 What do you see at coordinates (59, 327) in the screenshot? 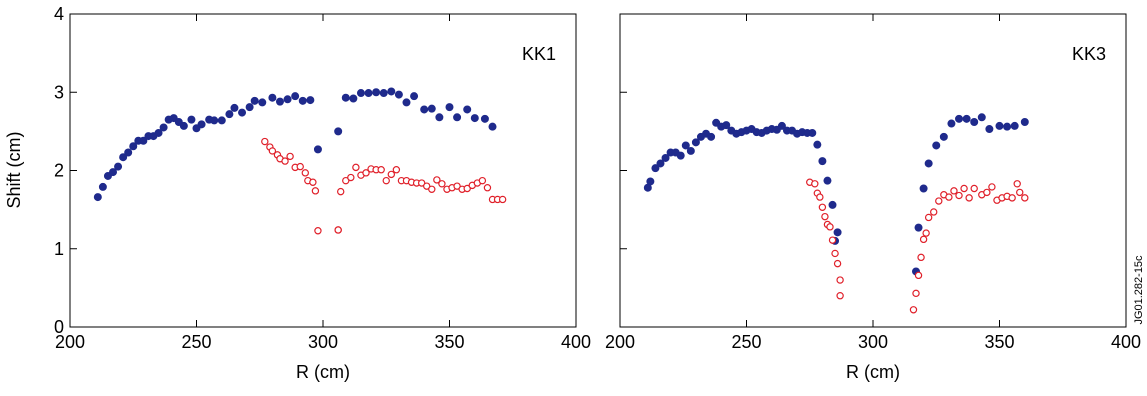
I see `y-tick-label: 0` at bounding box center [59, 327].